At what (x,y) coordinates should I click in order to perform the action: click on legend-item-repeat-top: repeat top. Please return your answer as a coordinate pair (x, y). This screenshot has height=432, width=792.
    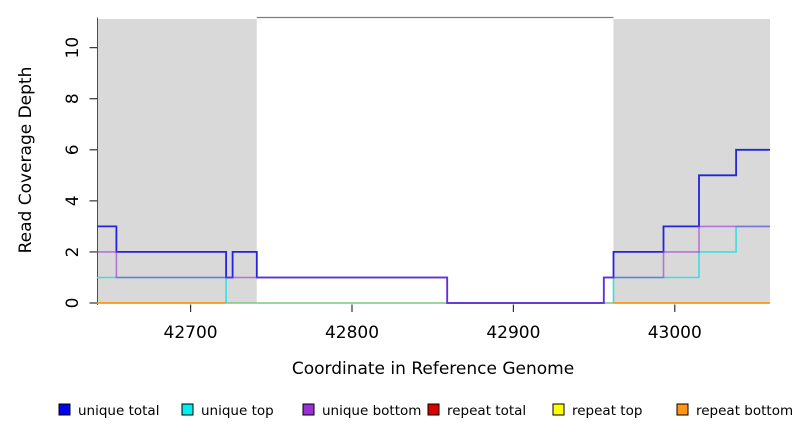
    Looking at the image, I should click on (597, 411).